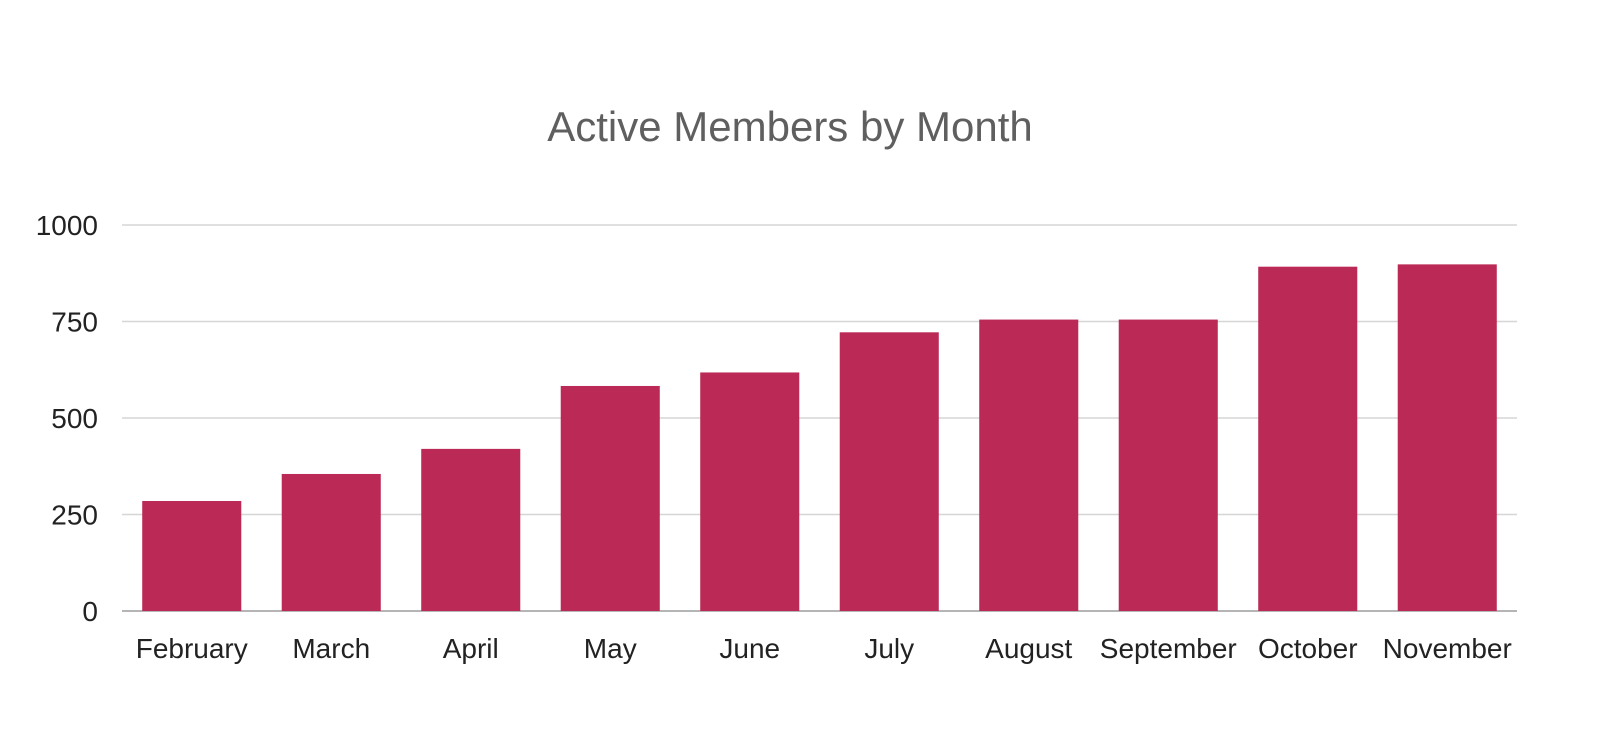 Image resolution: width=1600 pixels, height=753 pixels. Describe the element at coordinates (192, 555) in the screenshot. I see `bar-february` at that location.